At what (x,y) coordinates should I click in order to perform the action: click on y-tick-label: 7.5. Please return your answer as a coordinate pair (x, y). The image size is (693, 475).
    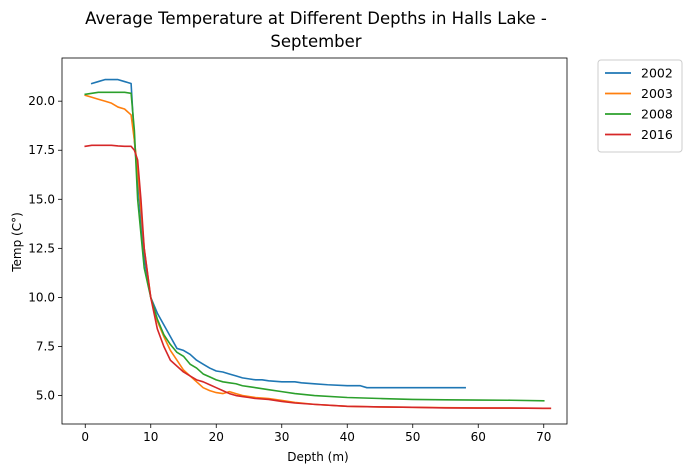
    Looking at the image, I should click on (45, 346).